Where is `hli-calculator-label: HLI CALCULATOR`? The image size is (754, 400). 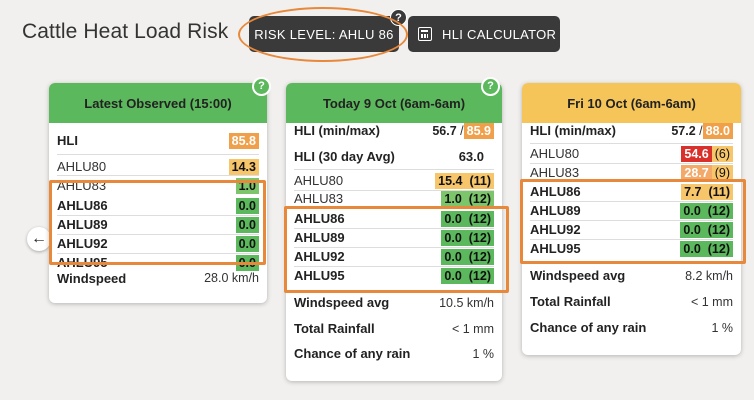
hli-calculator-label: HLI CALCULATOR is located at coordinates (499, 34).